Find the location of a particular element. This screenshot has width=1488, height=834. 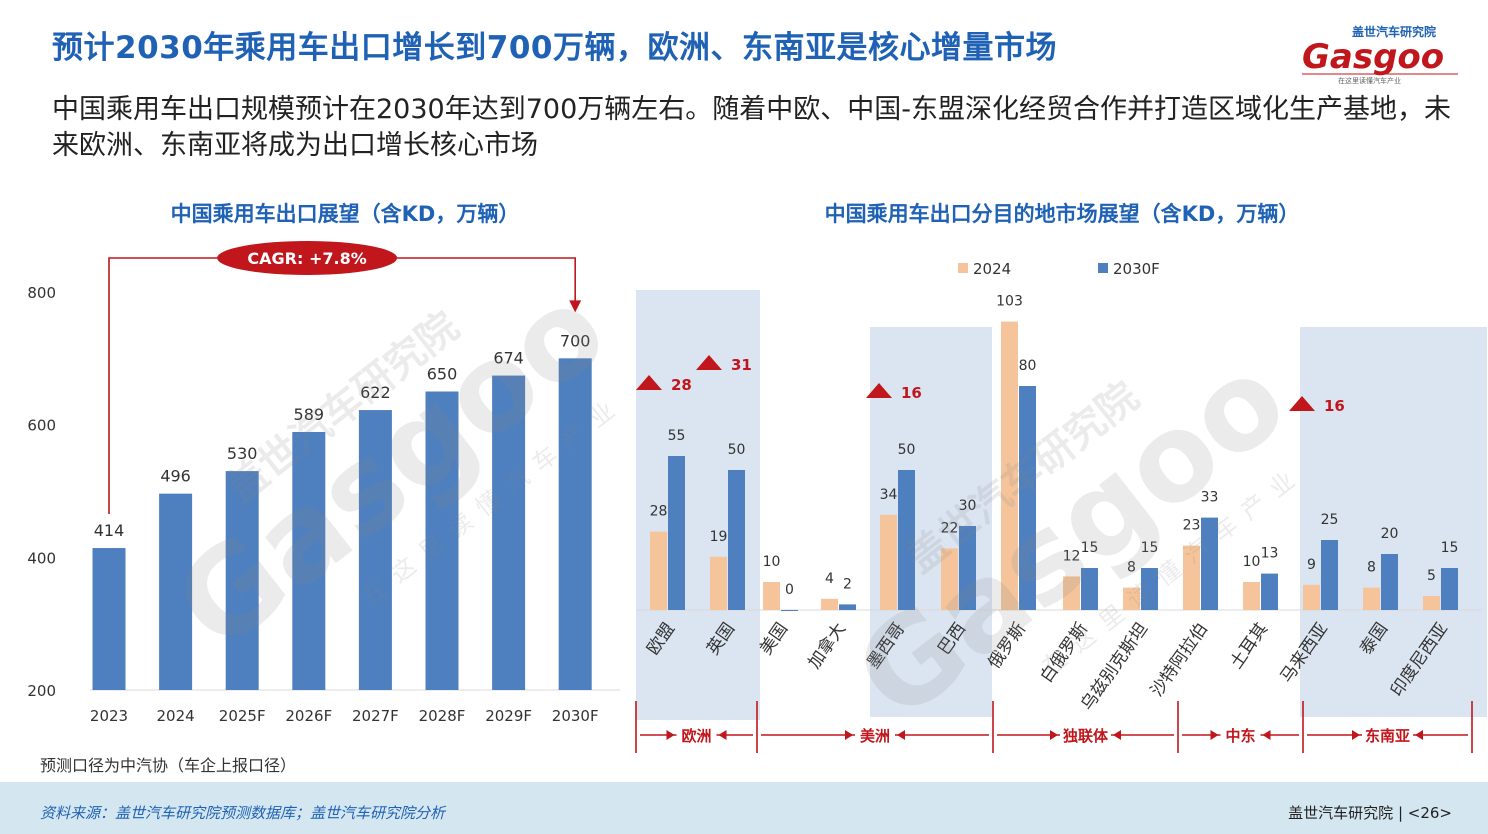

value-2024-乌兹别克斯坦: 8 is located at coordinates (1131, 568).